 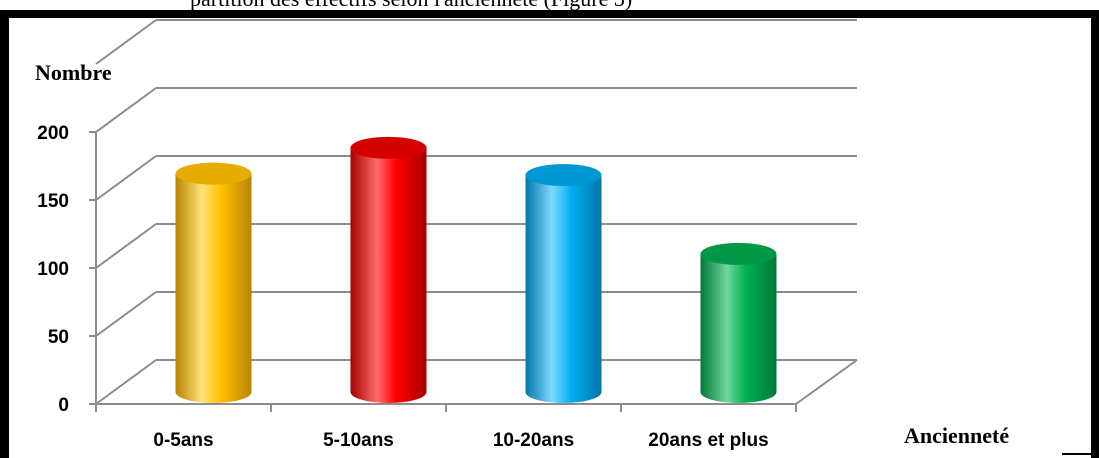 I want to click on y-tick-label: 200, so click(x=53, y=133).